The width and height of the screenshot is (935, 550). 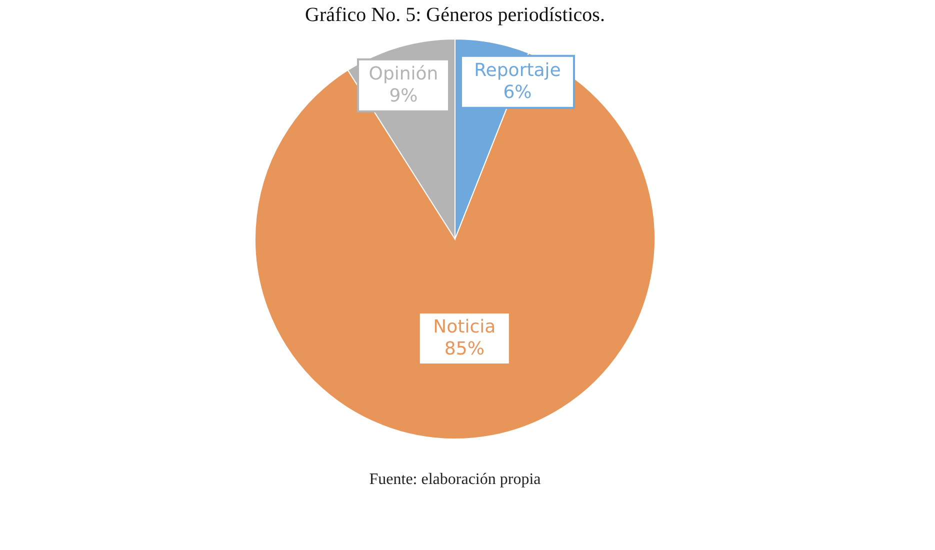 What do you see at coordinates (517, 92) in the screenshot?
I see `data-label: 6%` at bounding box center [517, 92].